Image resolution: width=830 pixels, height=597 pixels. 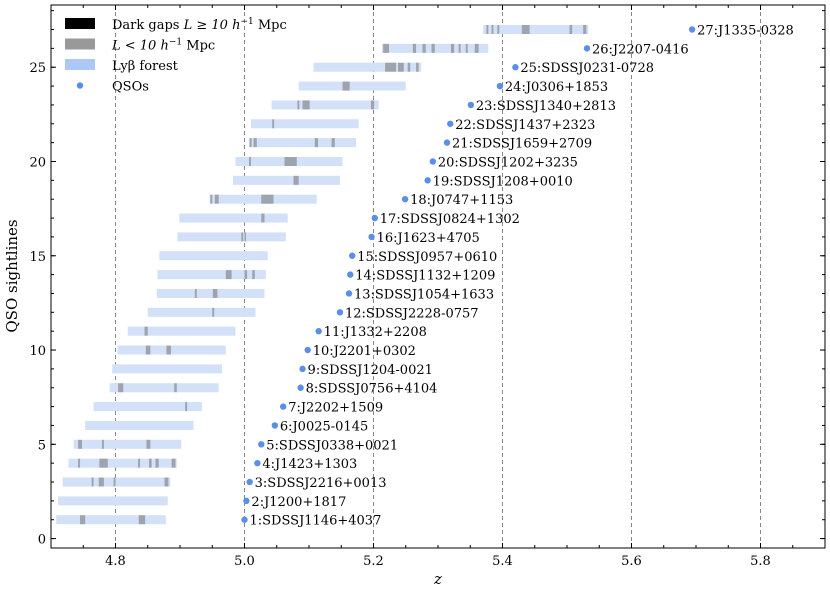 I want to click on qso-label: 9:SDSSJ1204-0021, so click(x=370, y=370).